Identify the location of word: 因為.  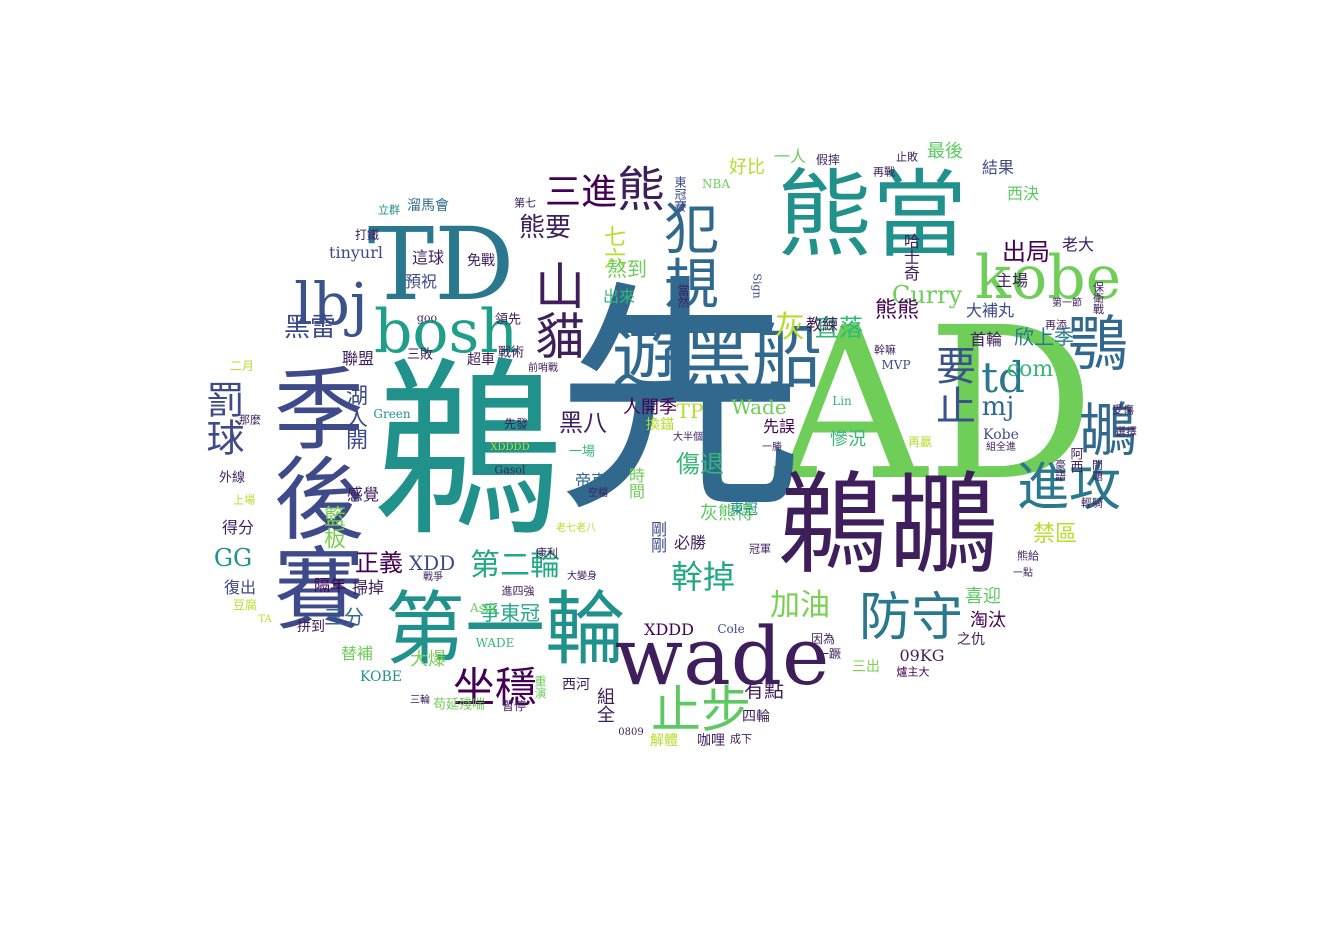
(823, 639).